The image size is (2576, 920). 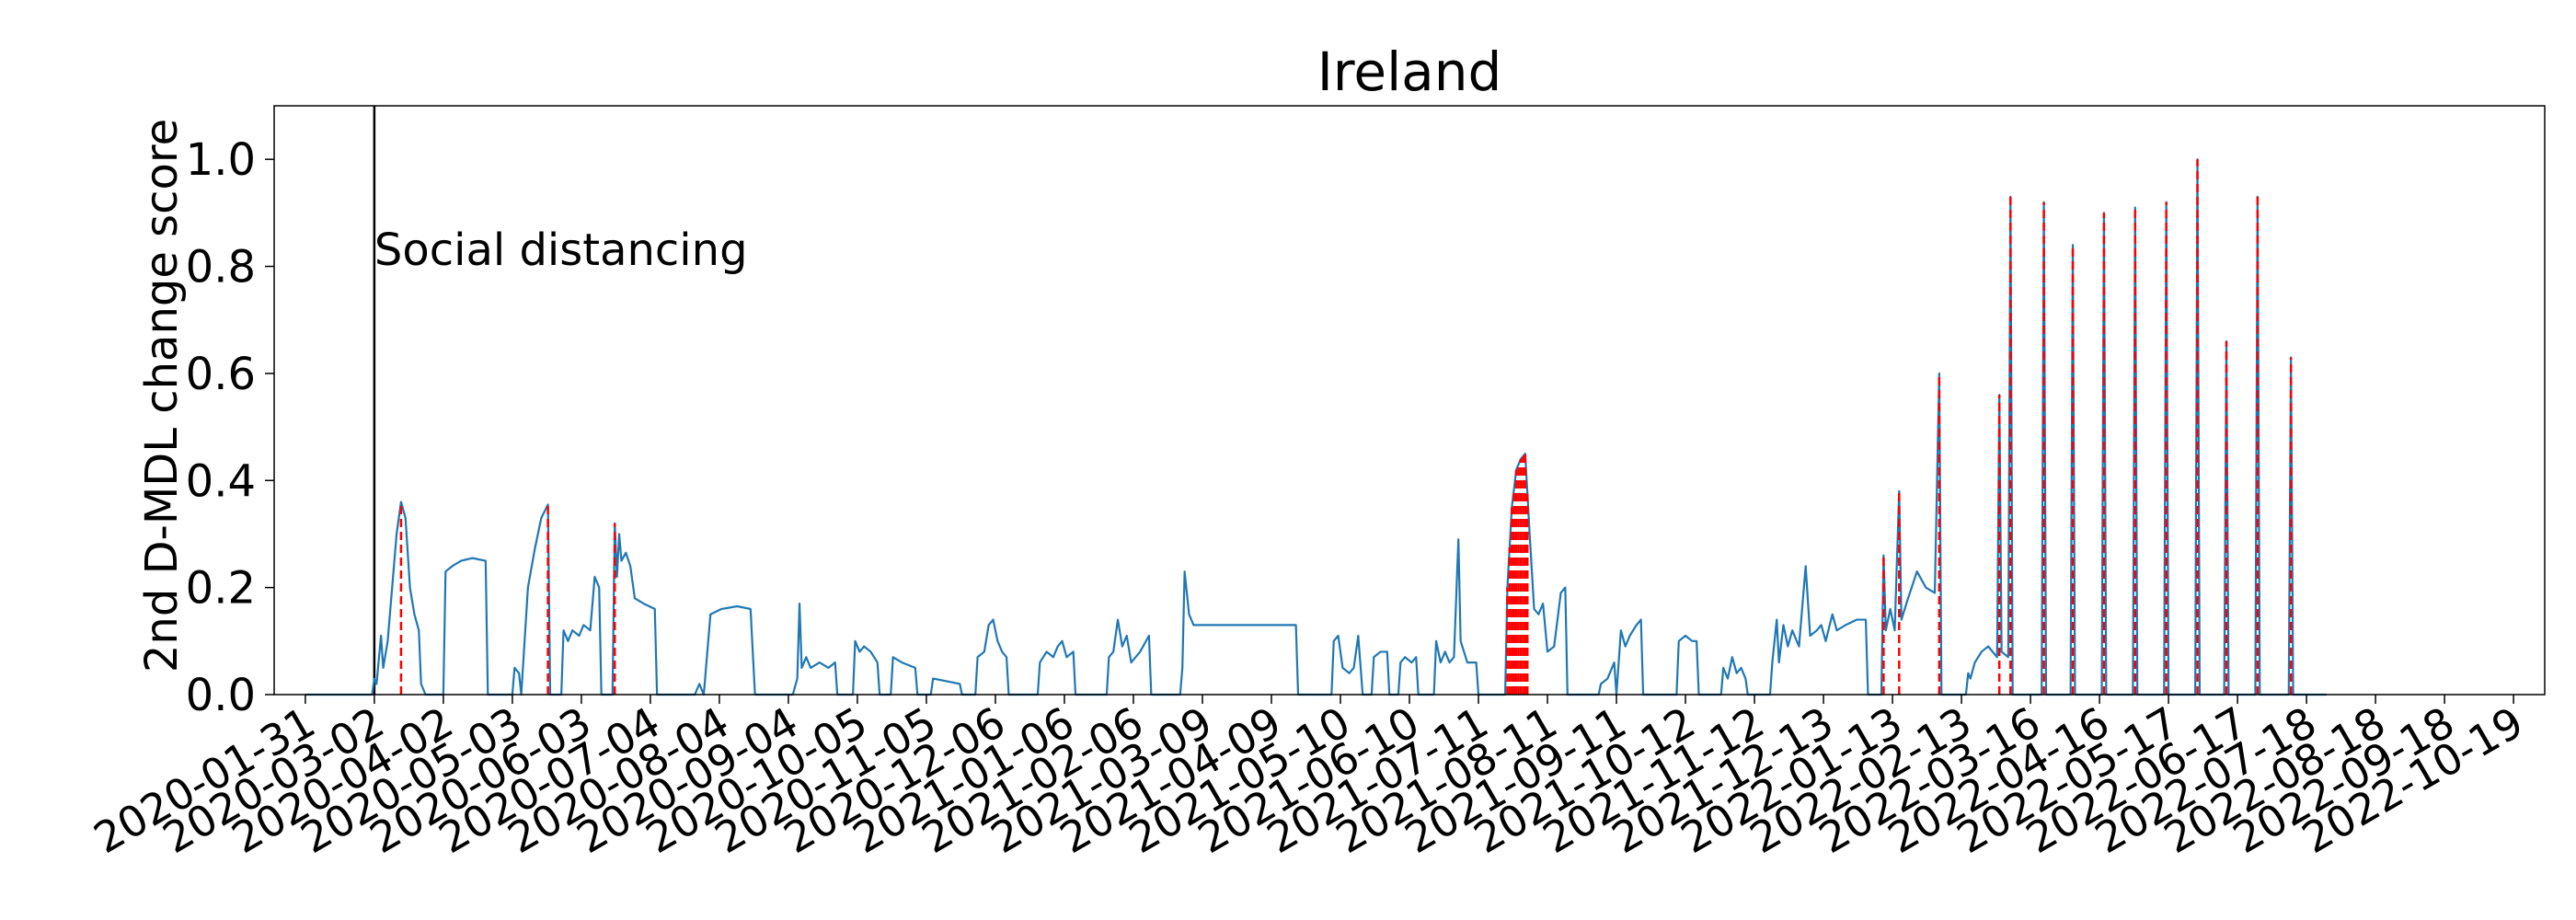 What do you see at coordinates (221, 160) in the screenshot?
I see `y-tick-label: 1.0` at bounding box center [221, 160].